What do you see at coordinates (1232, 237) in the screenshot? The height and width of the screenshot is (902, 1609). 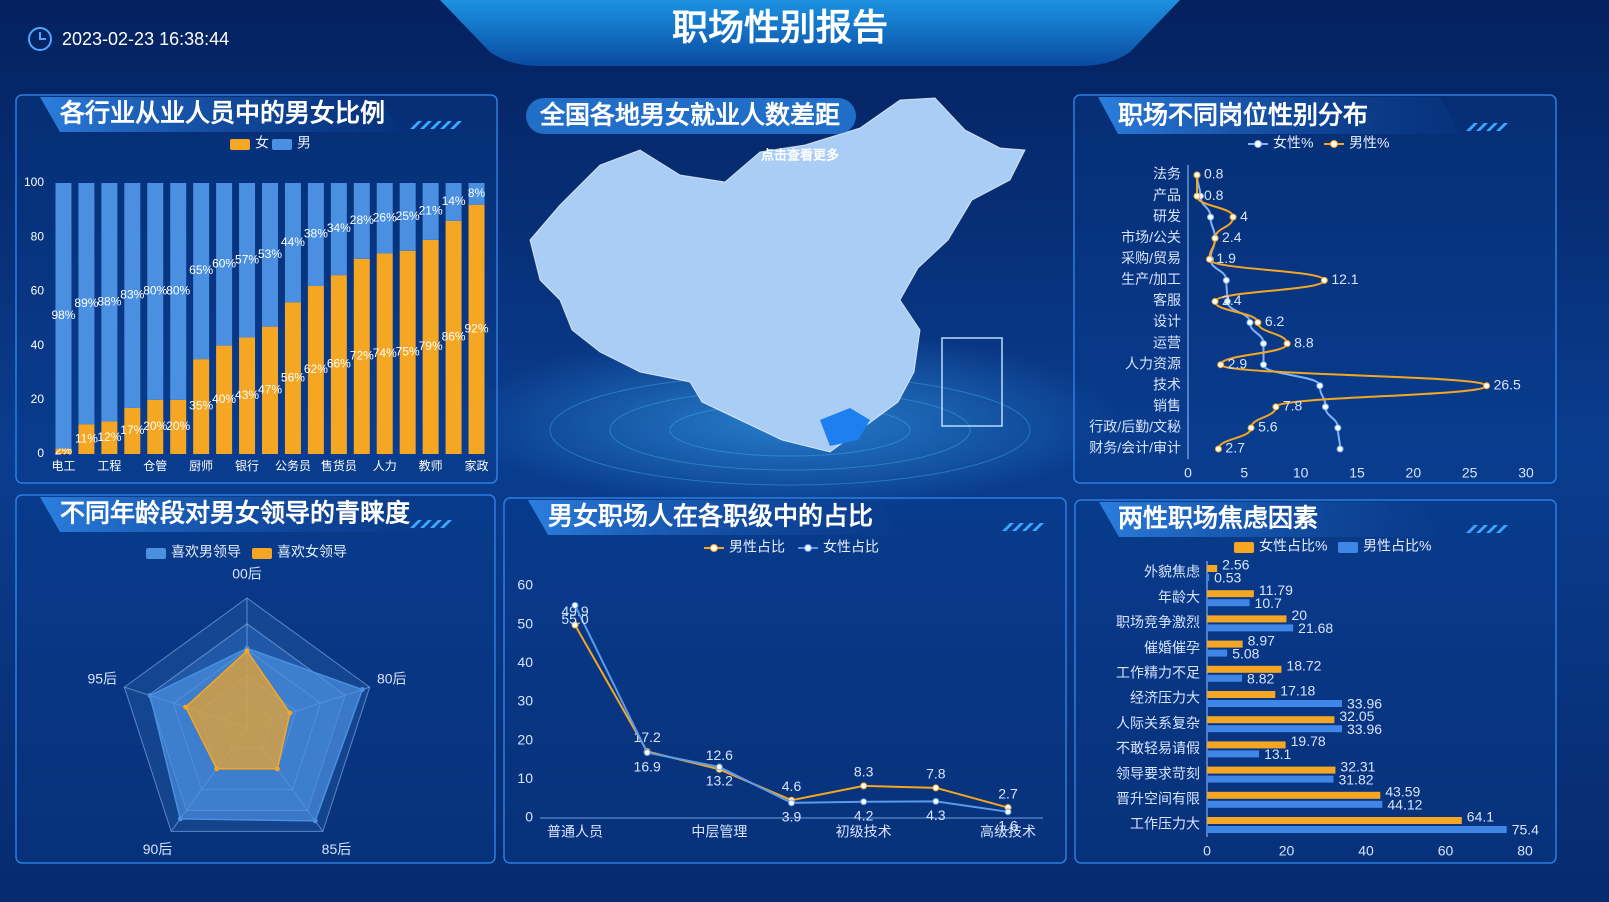 I see `data-label: 2.4` at bounding box center [1232, 237].